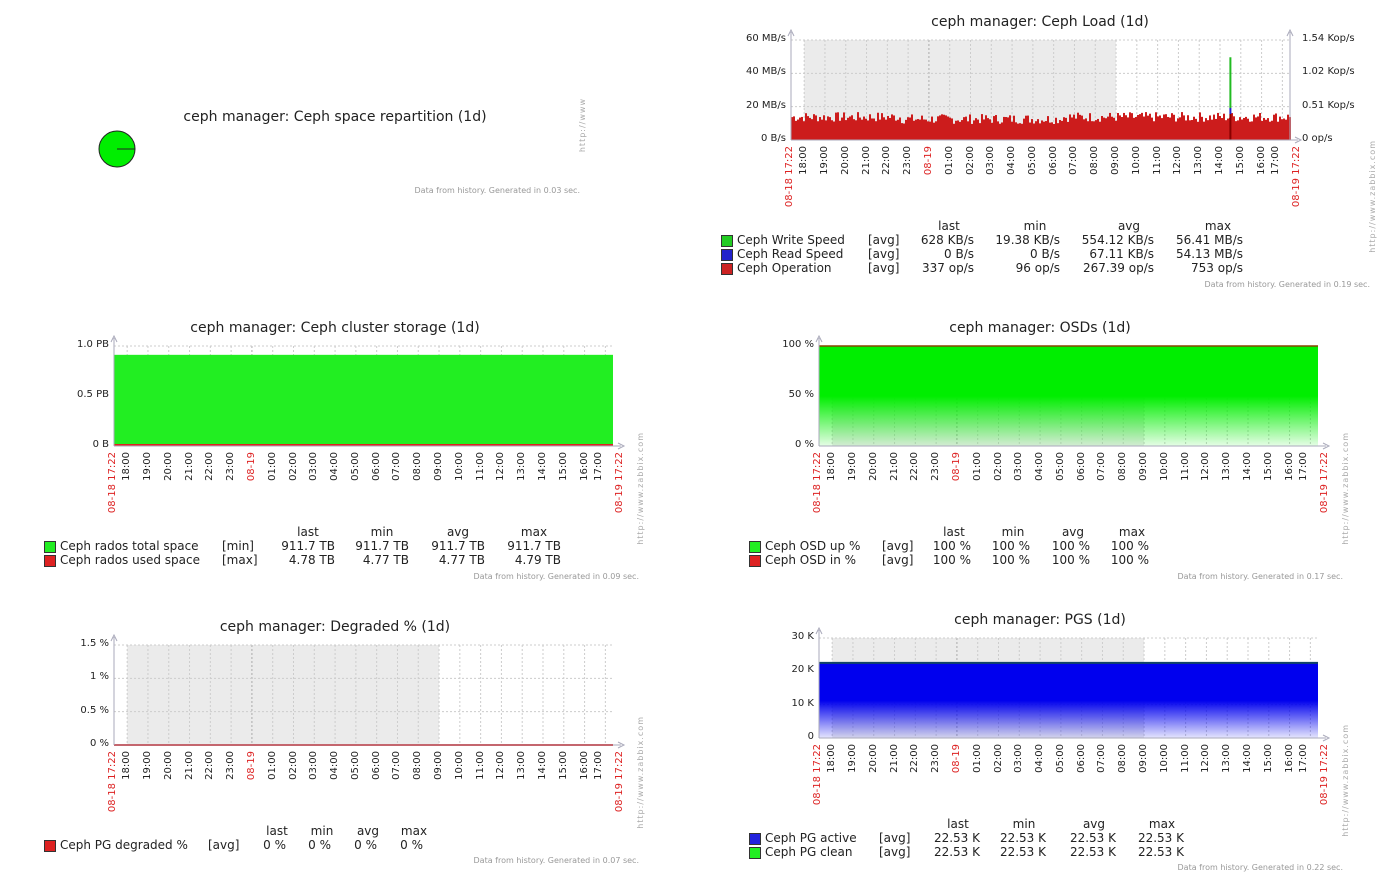 This screenshot has width=1386, height=872. What do you see at coordinates (147, 765) in the screenshot?
I see `x-axis-label: 19:00` at bounding box center [147, 765].